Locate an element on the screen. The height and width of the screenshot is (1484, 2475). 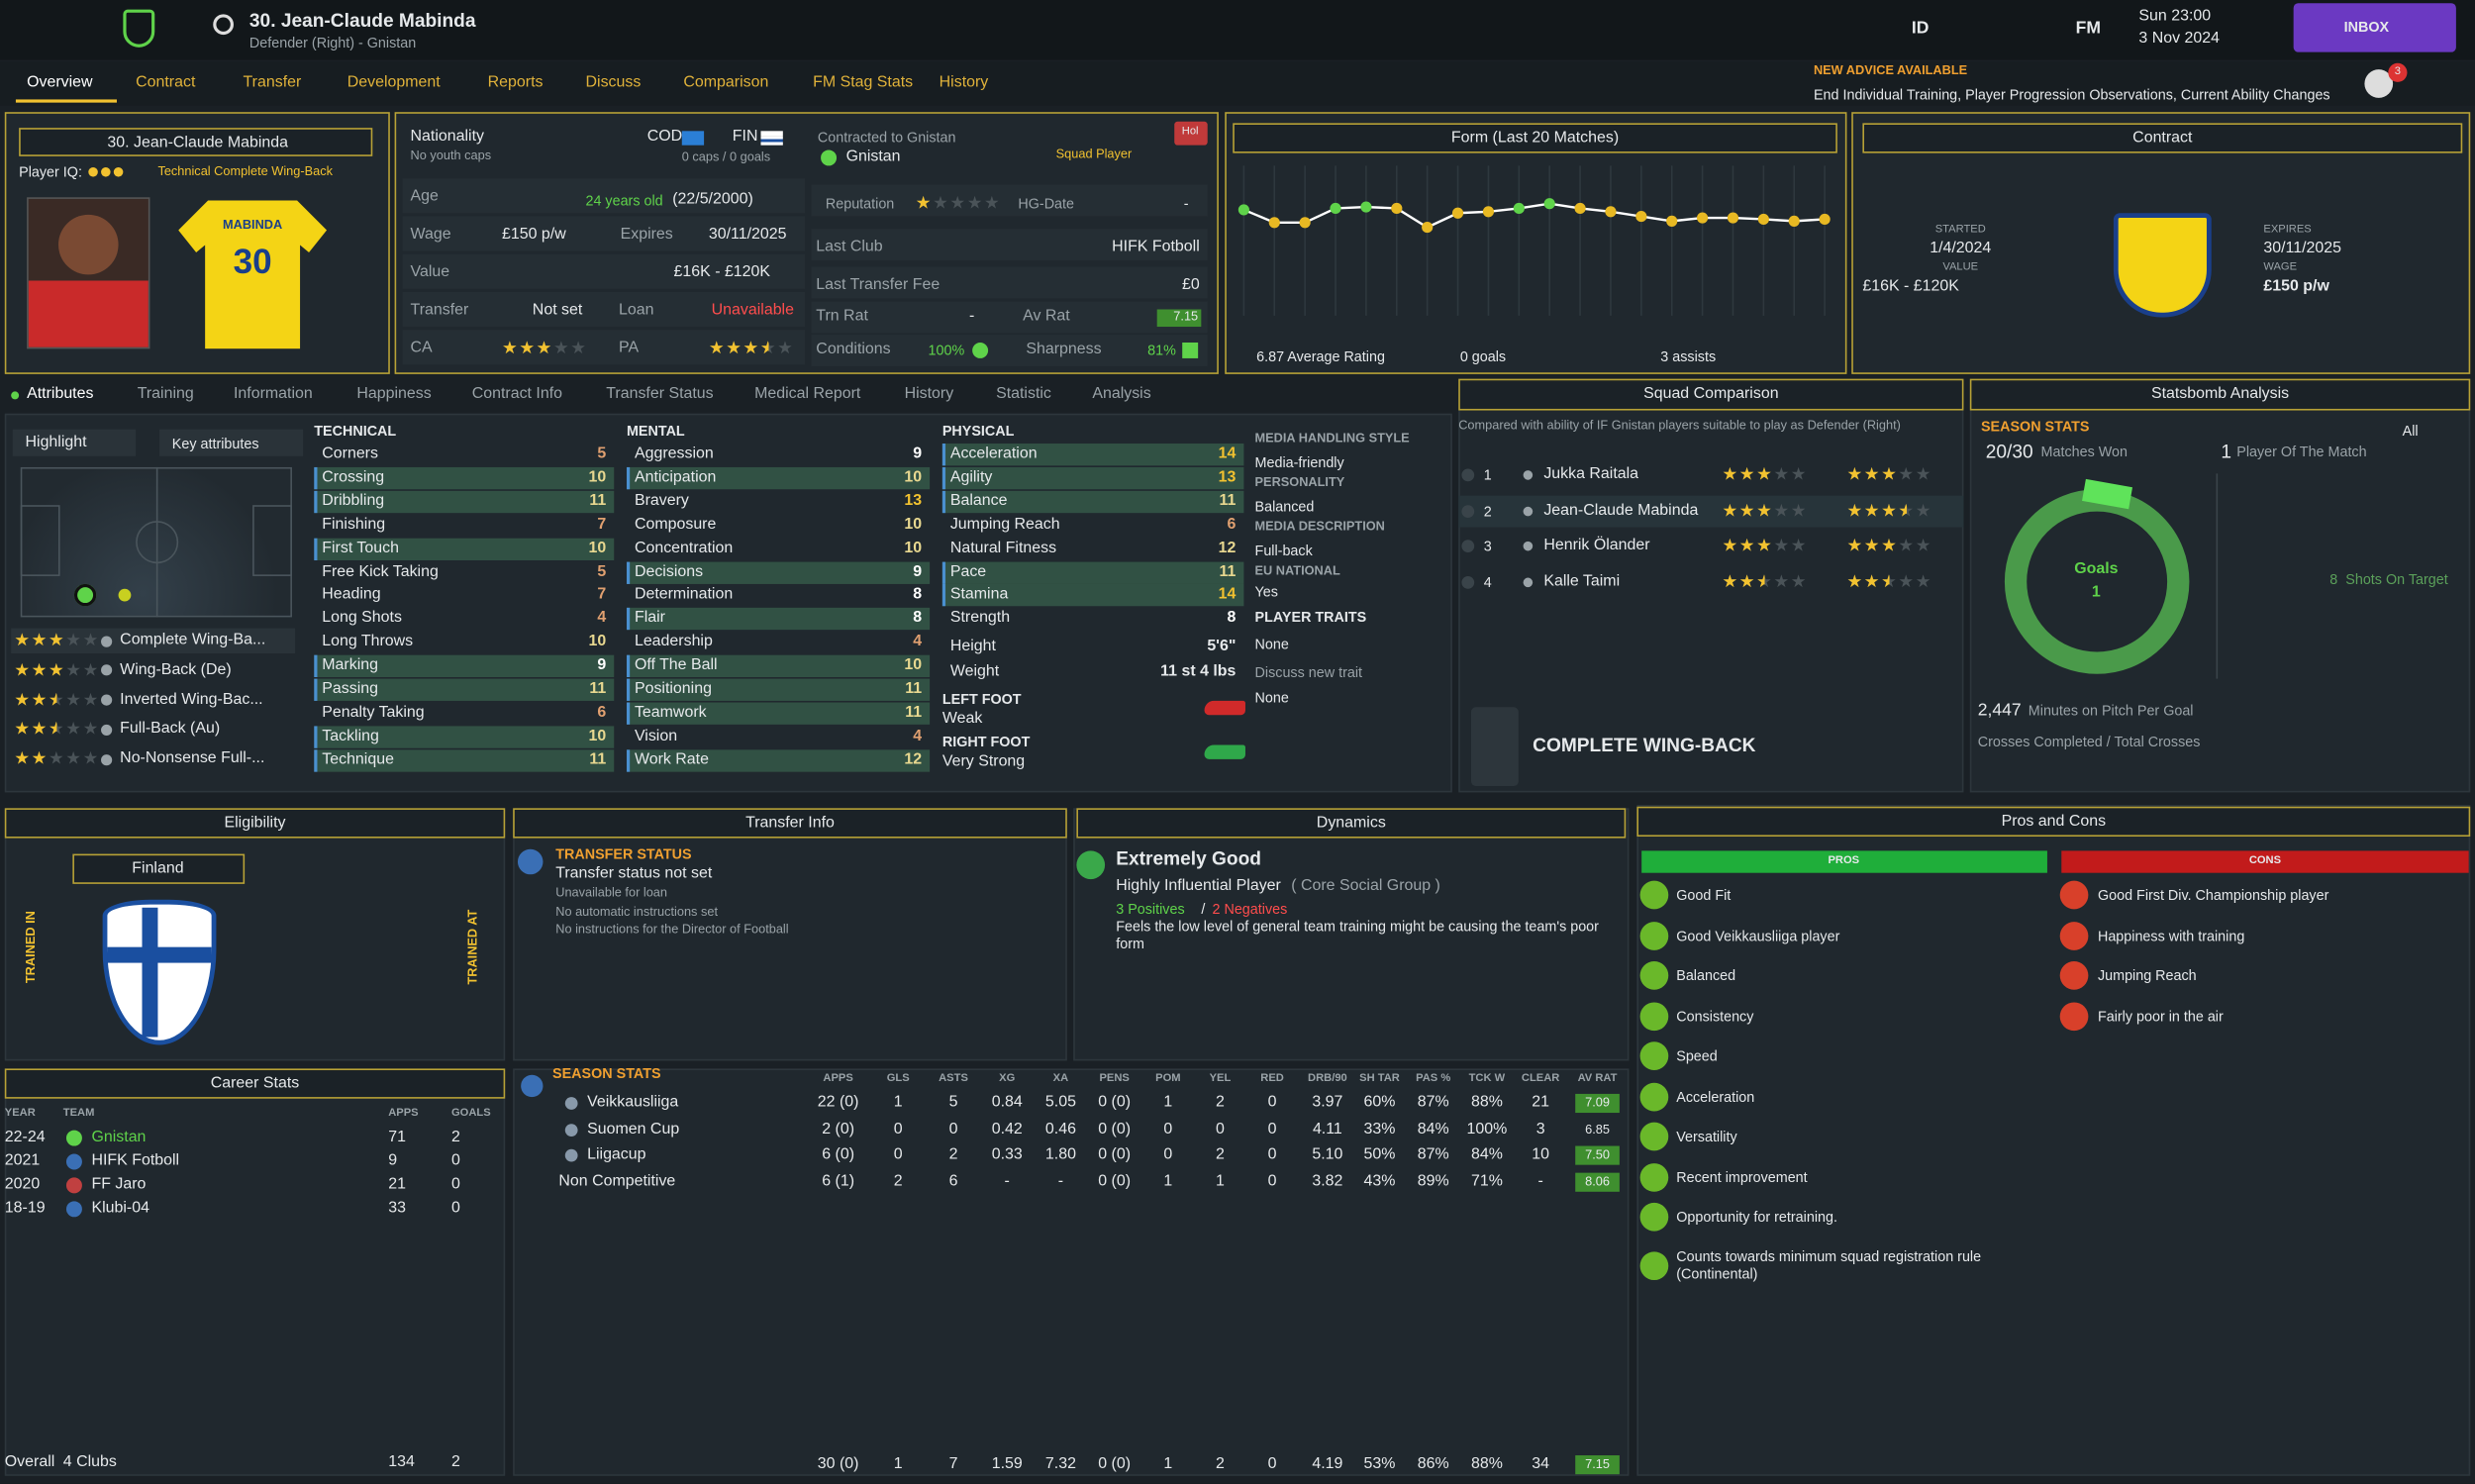
label: SEASON STATS is located at coordinates (2035, 426).